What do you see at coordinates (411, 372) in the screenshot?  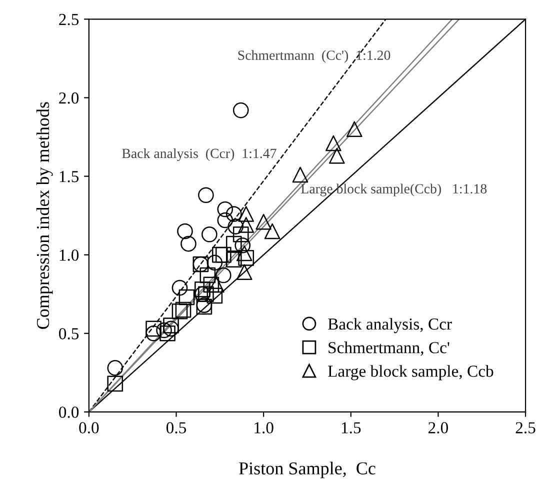 I see `legend-label: Large block sample, Ccb` at bounding box center [411, 372].